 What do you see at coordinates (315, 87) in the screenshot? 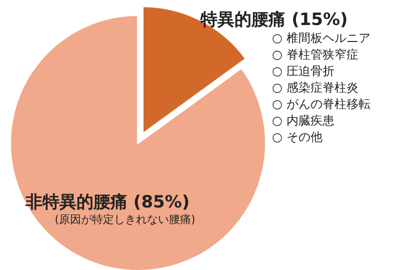
I see `text: ○ 感染症脊柱炎` at bounding box center [315, 87].